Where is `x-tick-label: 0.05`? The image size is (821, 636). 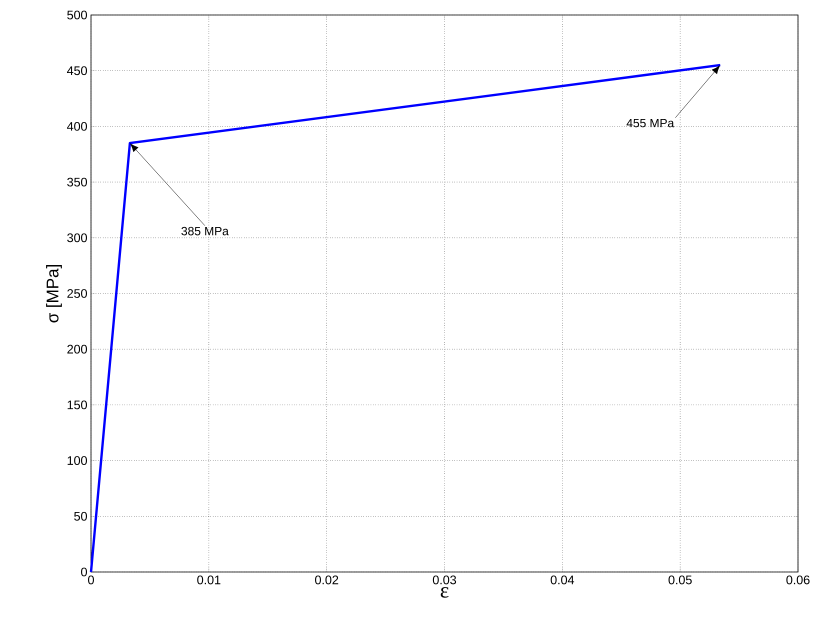 x-tick-label: 0.05 is located at coordinates (680, 580).